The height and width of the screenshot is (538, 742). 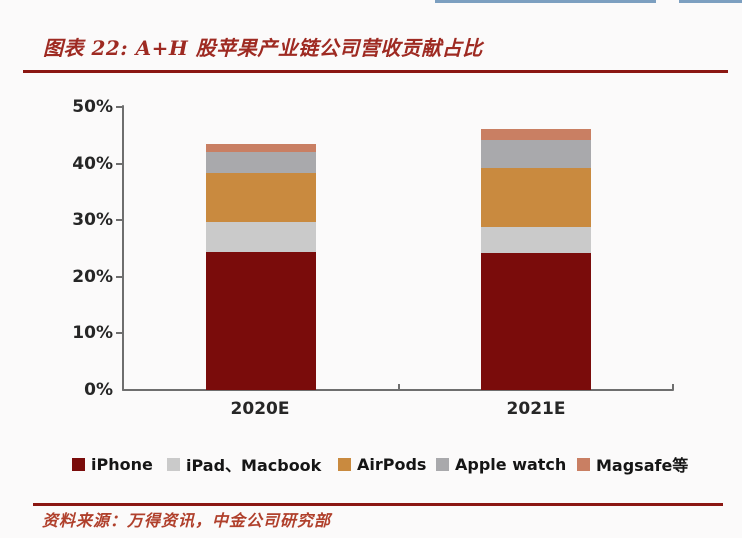 I want to click on y-tick-label: 0%, so click(x=98, y=390).